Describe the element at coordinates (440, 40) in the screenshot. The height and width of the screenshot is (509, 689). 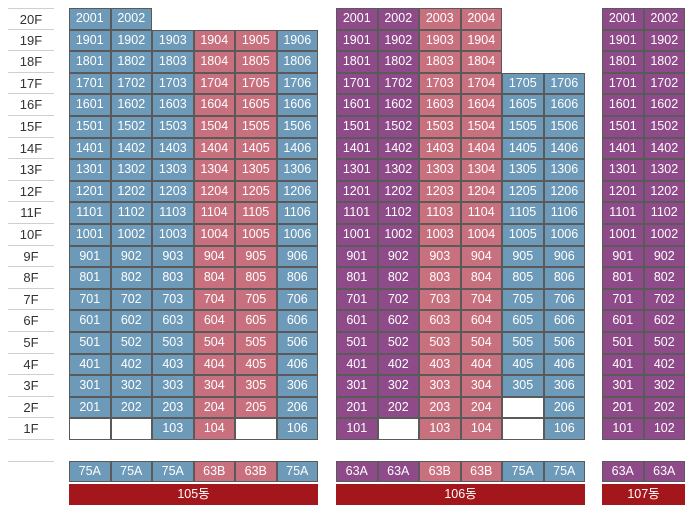
I see `unit-cell: 1903` at that location.